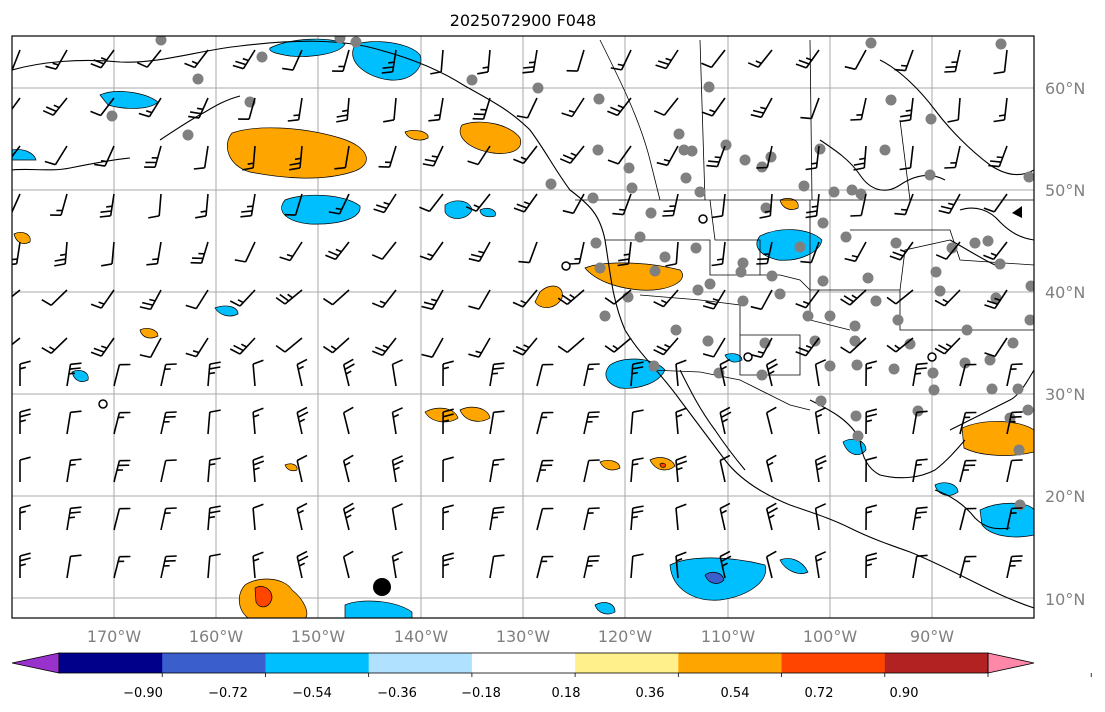 The width and height of the screenshot is (1105, 712). I want to click on colorbar-outline, so click(523, 663).